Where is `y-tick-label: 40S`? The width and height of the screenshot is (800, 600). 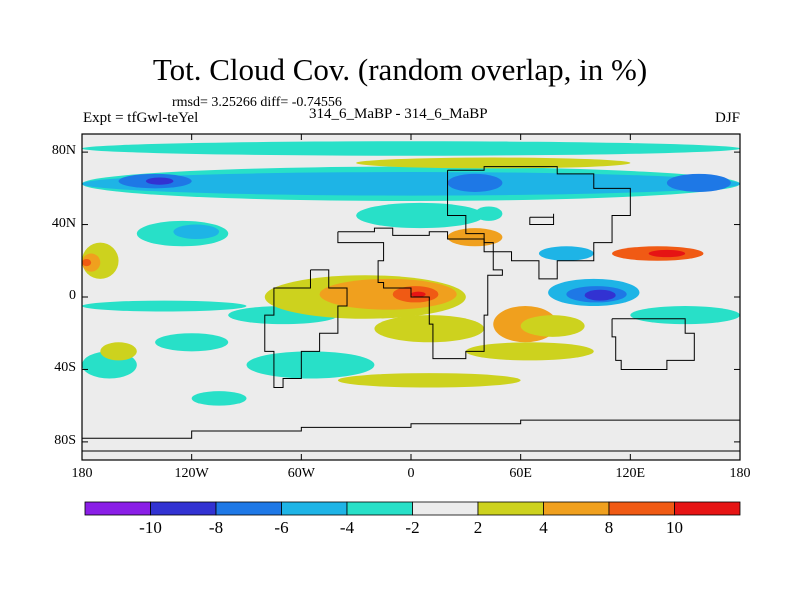 y-tick-label: 40S is located at coordinates (65, 368).